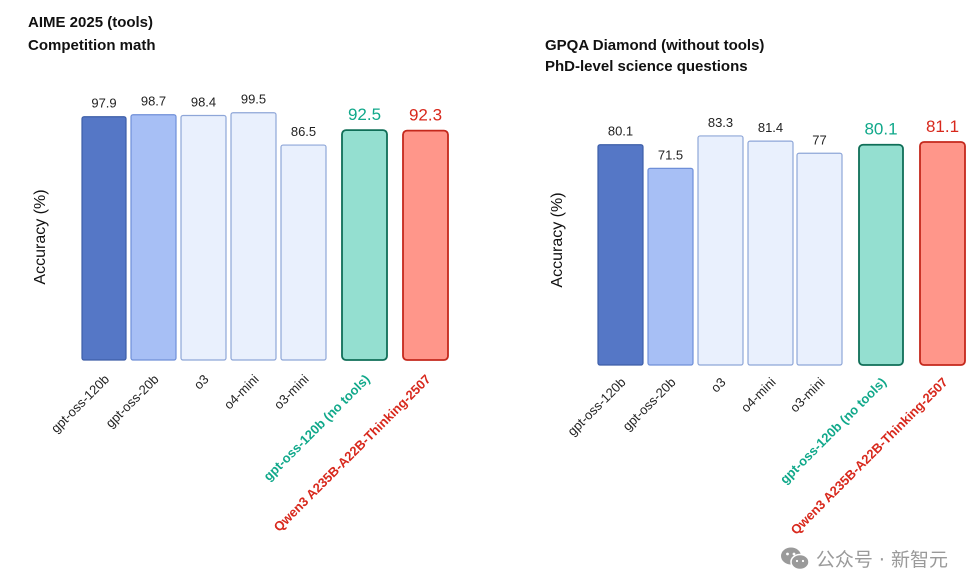 Image resolution: width=978 pixels, height=588 pixels. I want to click on data-label: 99.5, so click(253, 99).